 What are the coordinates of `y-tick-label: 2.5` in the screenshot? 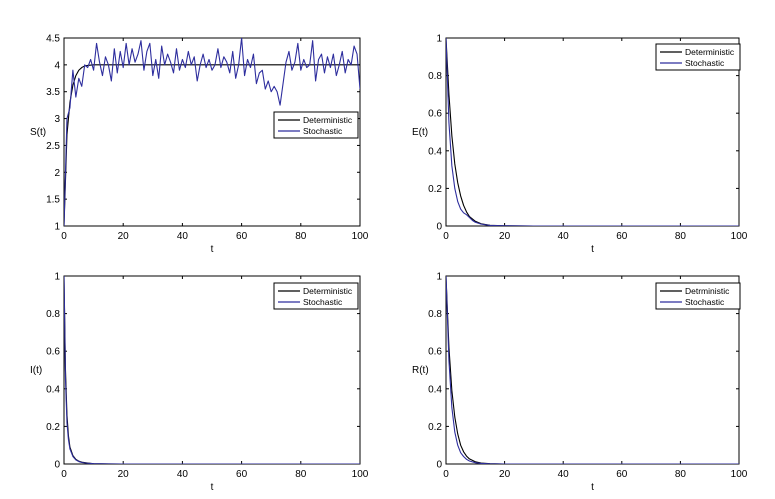 It's located at (53, 146).